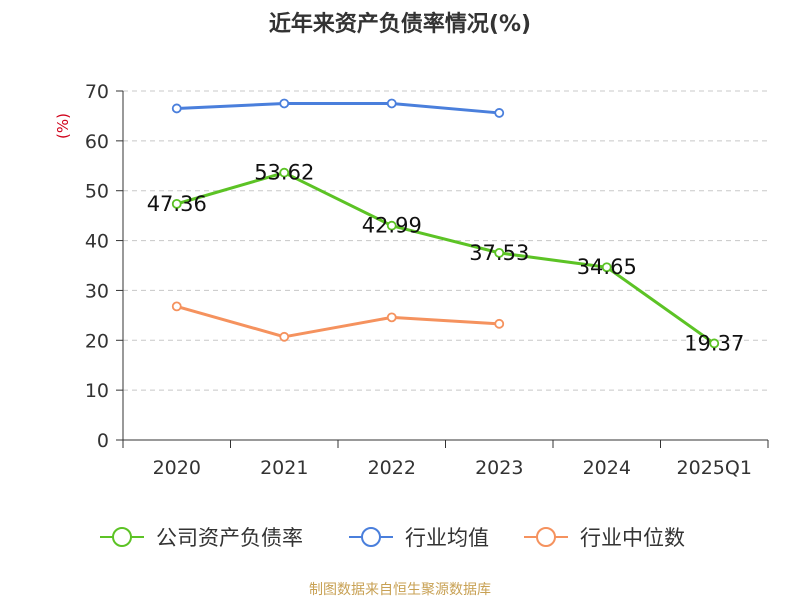 The image size is (800, 600). I want to click on y-tick-label: 10, so click(97, 391).